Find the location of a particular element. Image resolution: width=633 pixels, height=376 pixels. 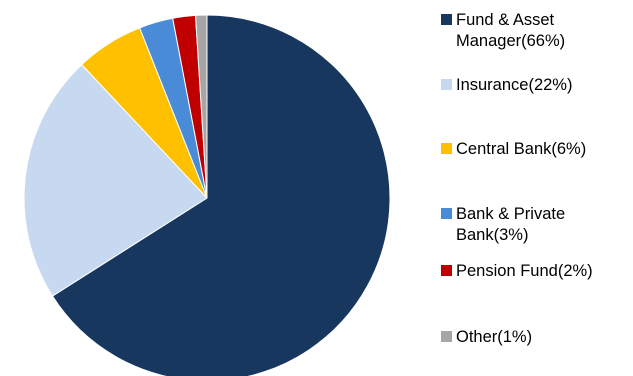

legend-entry-4: Pension Fund(2%) is located at coordinates (517, 271).